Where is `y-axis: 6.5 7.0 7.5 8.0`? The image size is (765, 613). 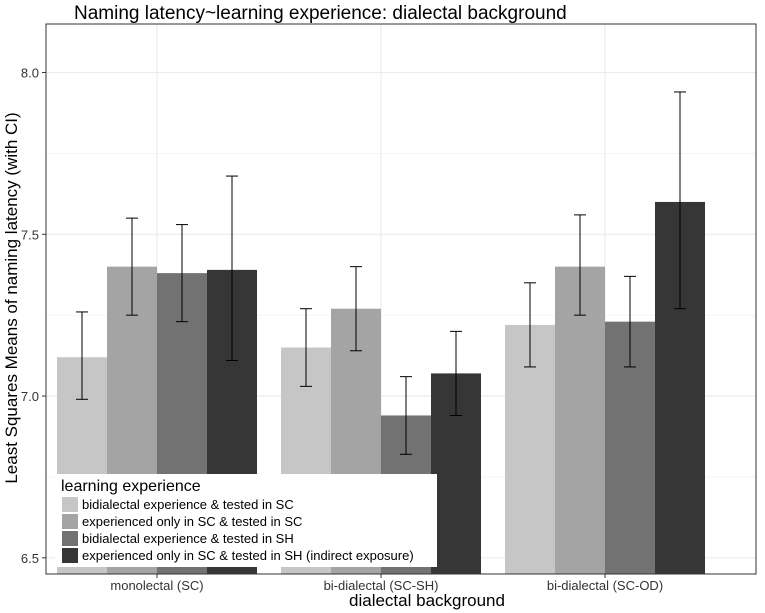
y-axis: 6.5 7.0 7.5 8.0 is located at coordinates (33, 316).